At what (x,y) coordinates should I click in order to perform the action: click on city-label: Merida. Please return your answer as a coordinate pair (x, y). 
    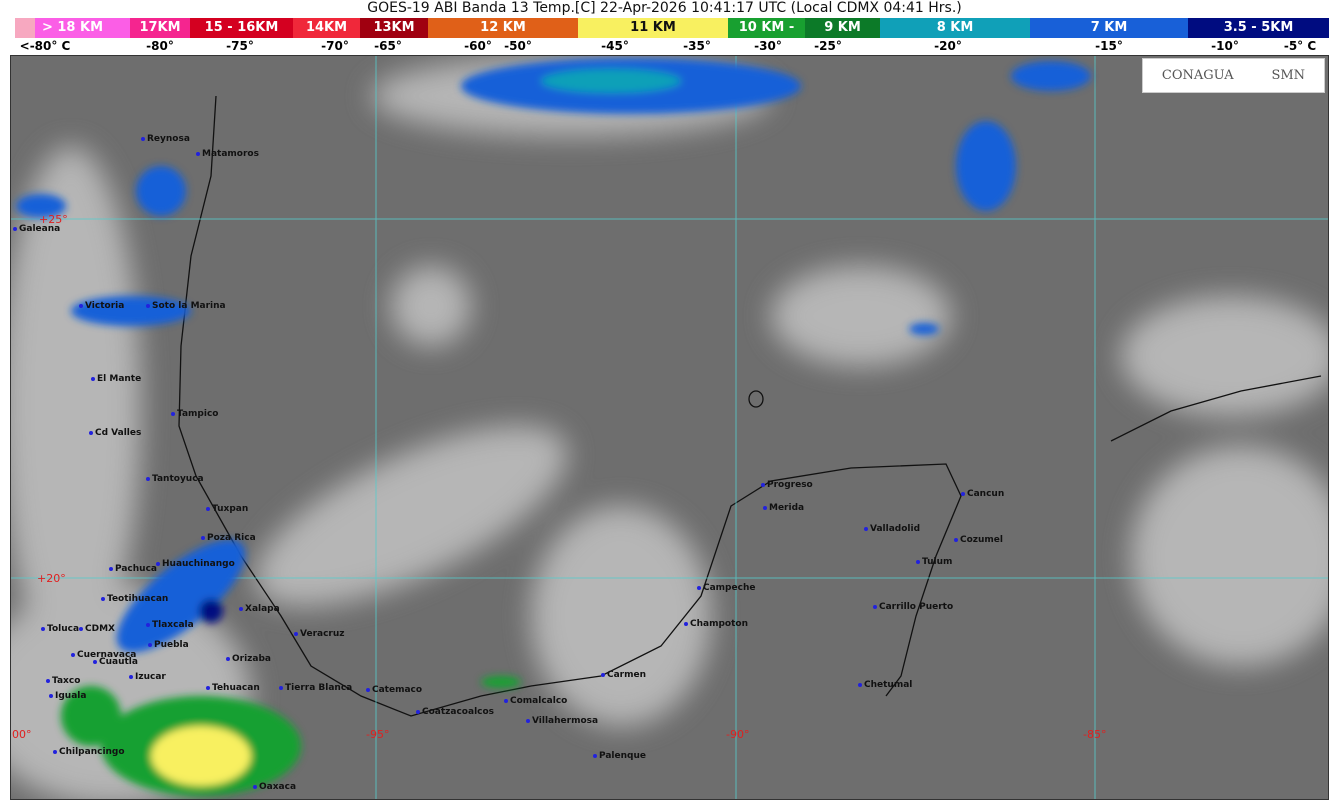
    Looking at the image, I should click on (783, 508).